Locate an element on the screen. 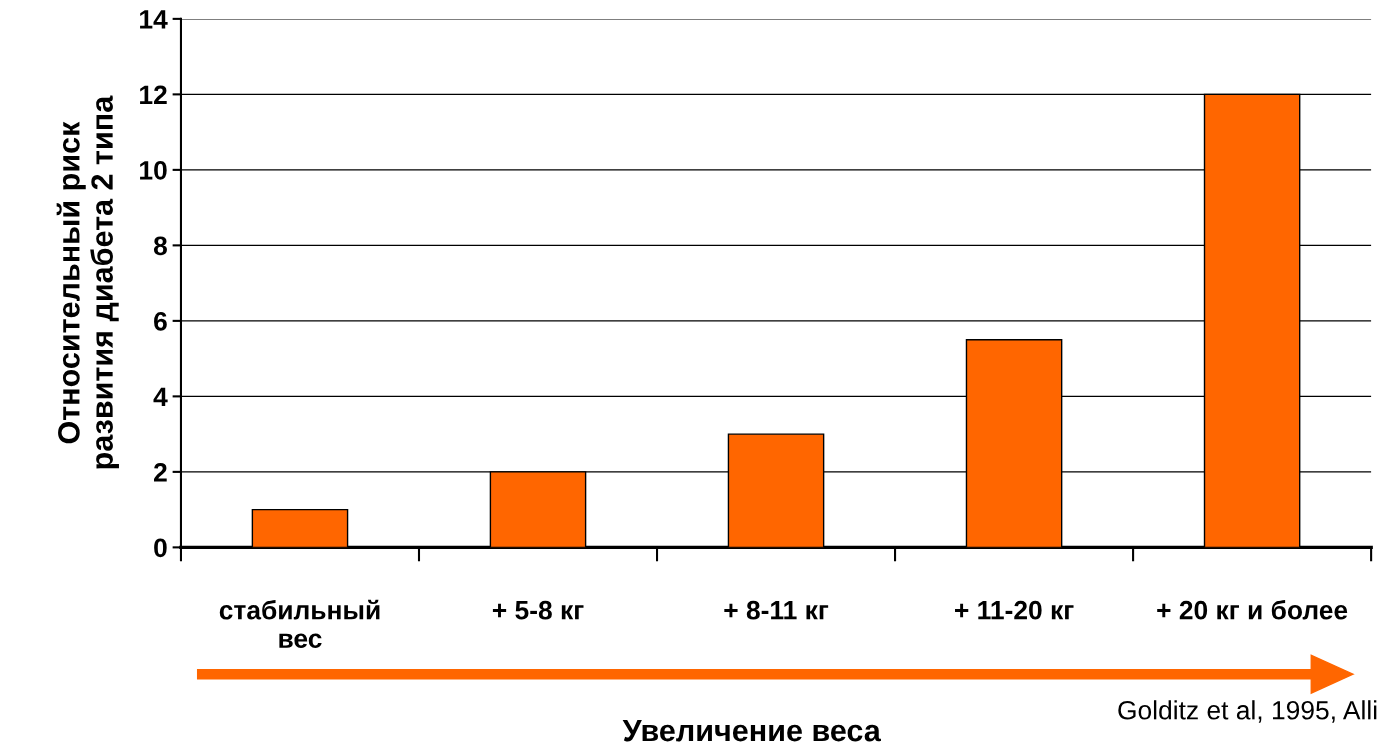 This screenshot has height=755, width=1392. text: Golditz et al, 1995, Alli is located at coordinates (1247, 711).